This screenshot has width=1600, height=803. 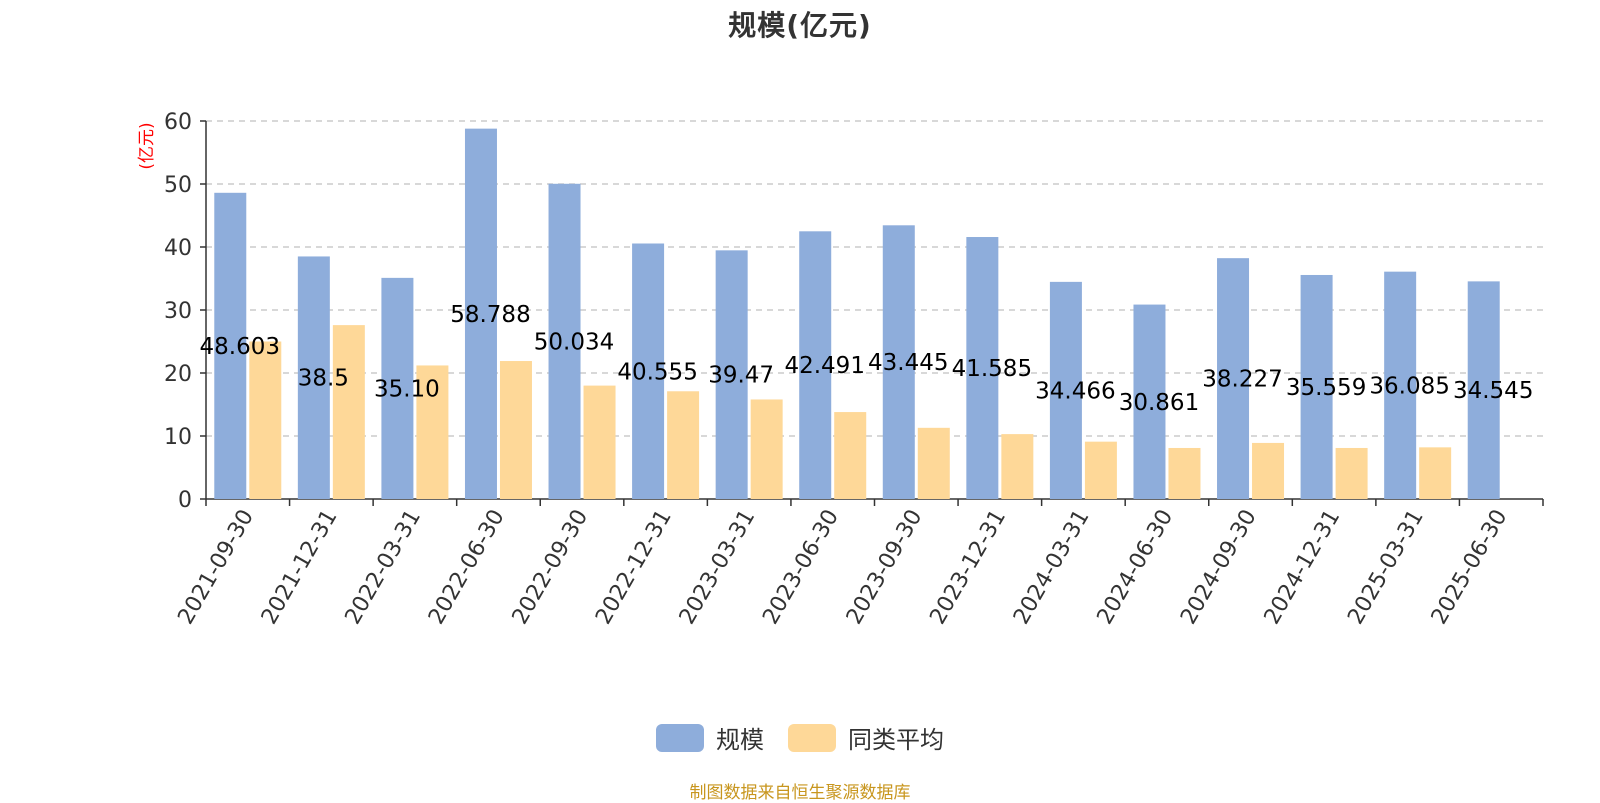 I want to click on y-tick-label: 0, so click(x=185, y=500).